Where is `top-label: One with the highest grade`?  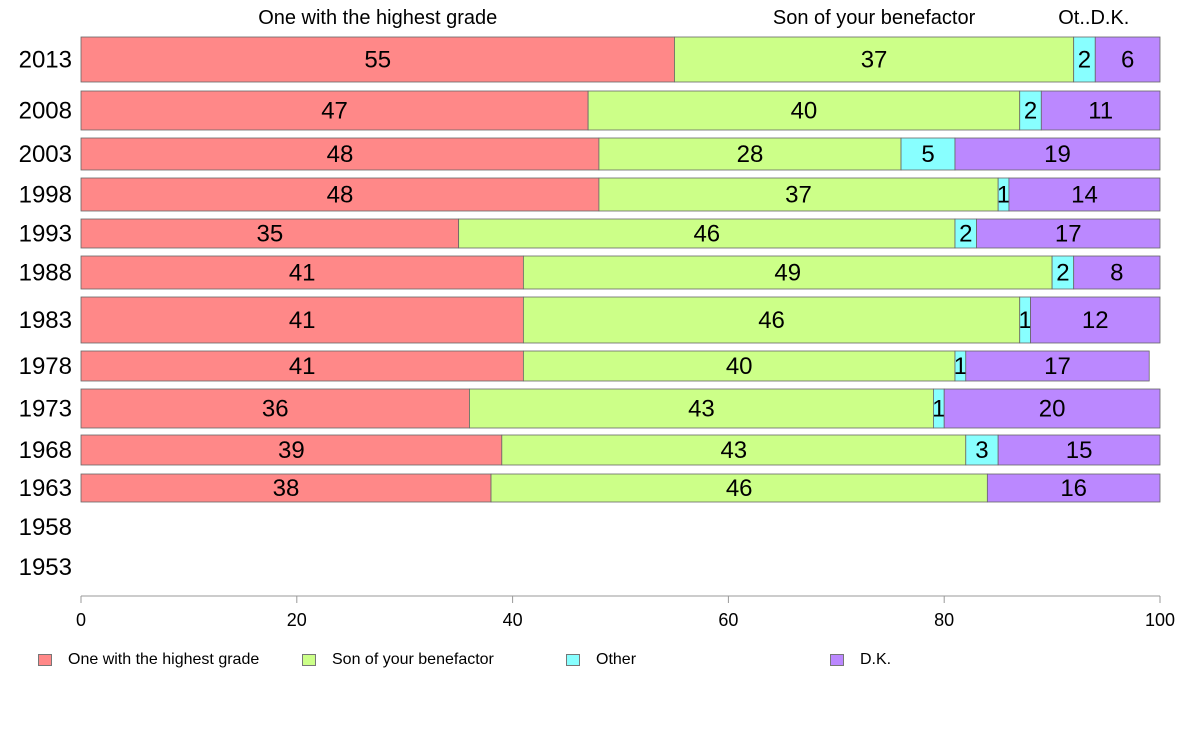
top-label: One with the highest grade is located at coordinates (377, 18).